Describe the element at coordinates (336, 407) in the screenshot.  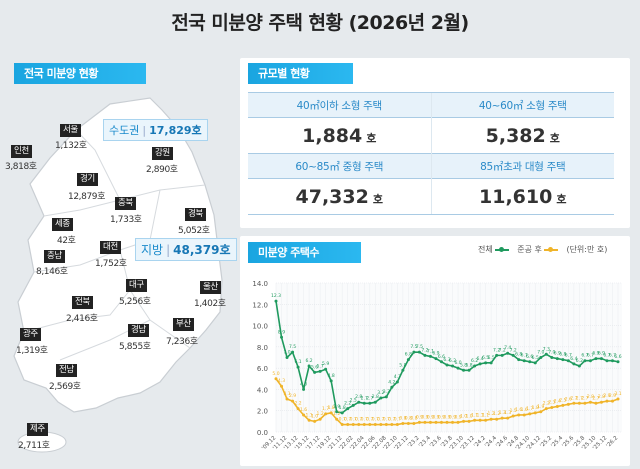
I see `data-label: 1.9` at that location.